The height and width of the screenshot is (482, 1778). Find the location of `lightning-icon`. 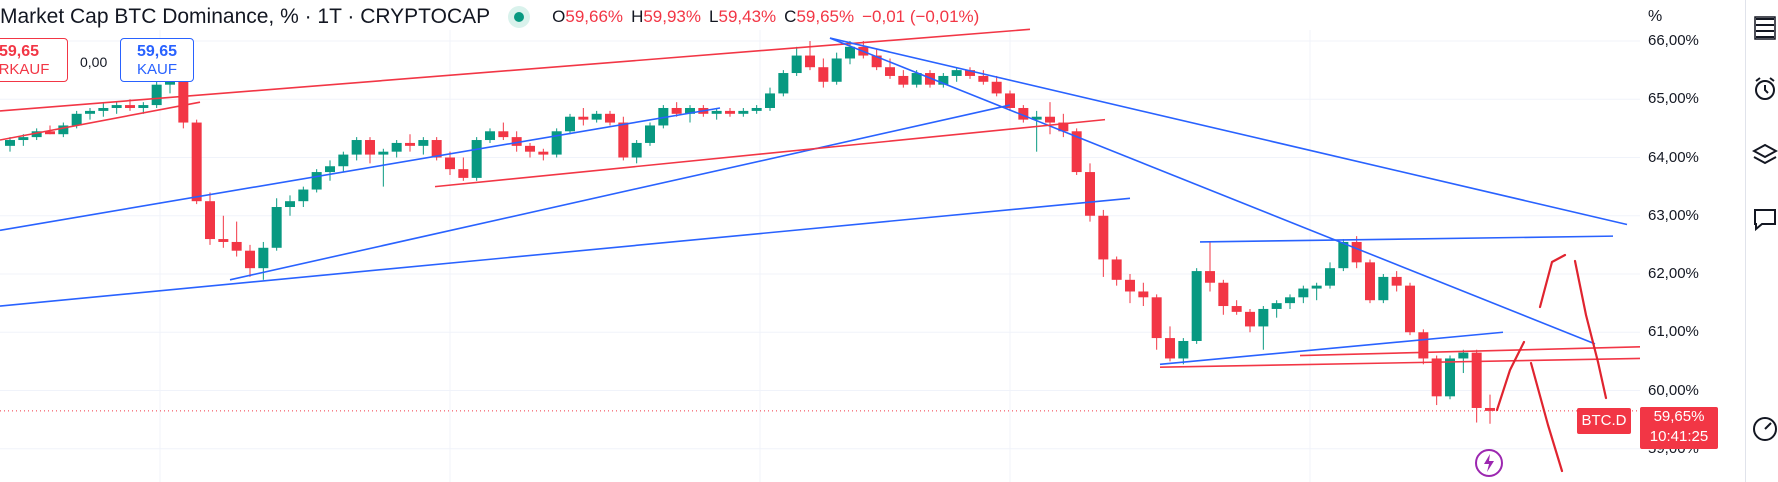

lightning-icon is located at coordinates (1489, 463).